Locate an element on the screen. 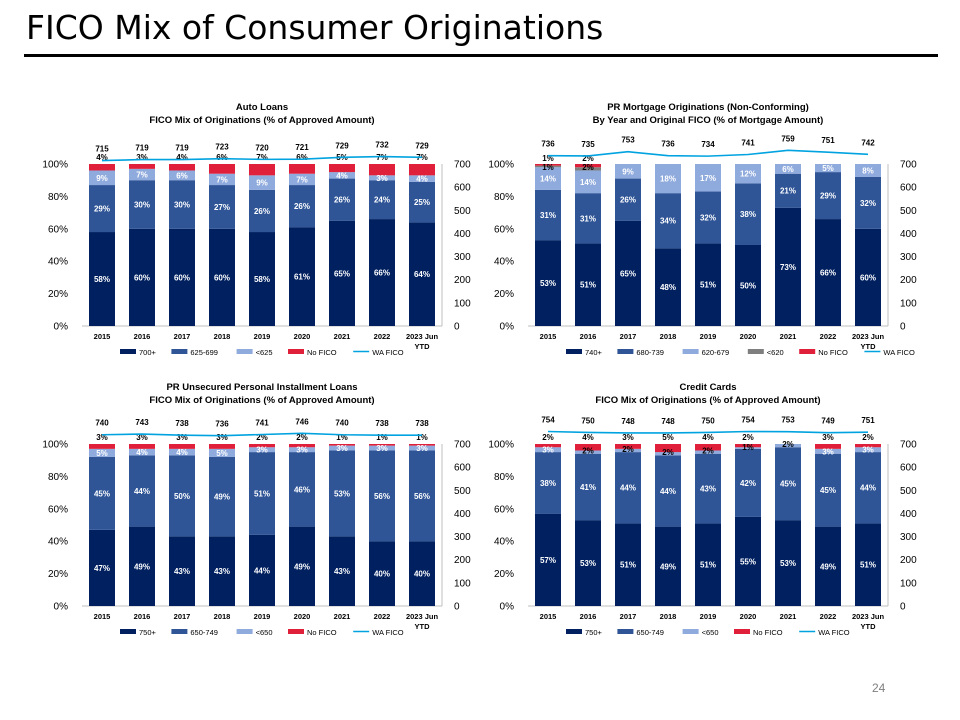 The height and width of the screenshot is (720, 960). bar-value-label: 46% is located at coordinates (302, 489).